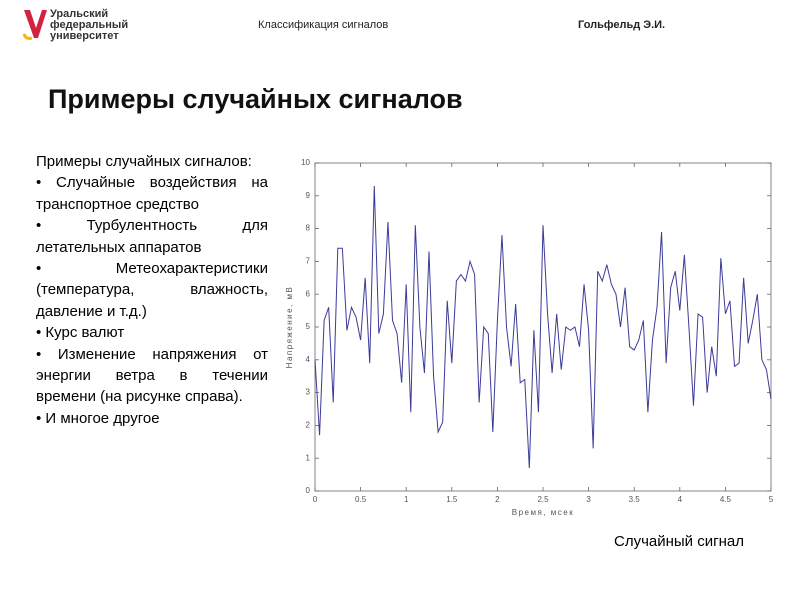  What do you see at coordinates (406, 499) in the screenshot?
I see `x-tick-label: 1` at bounding box center [406, 499].